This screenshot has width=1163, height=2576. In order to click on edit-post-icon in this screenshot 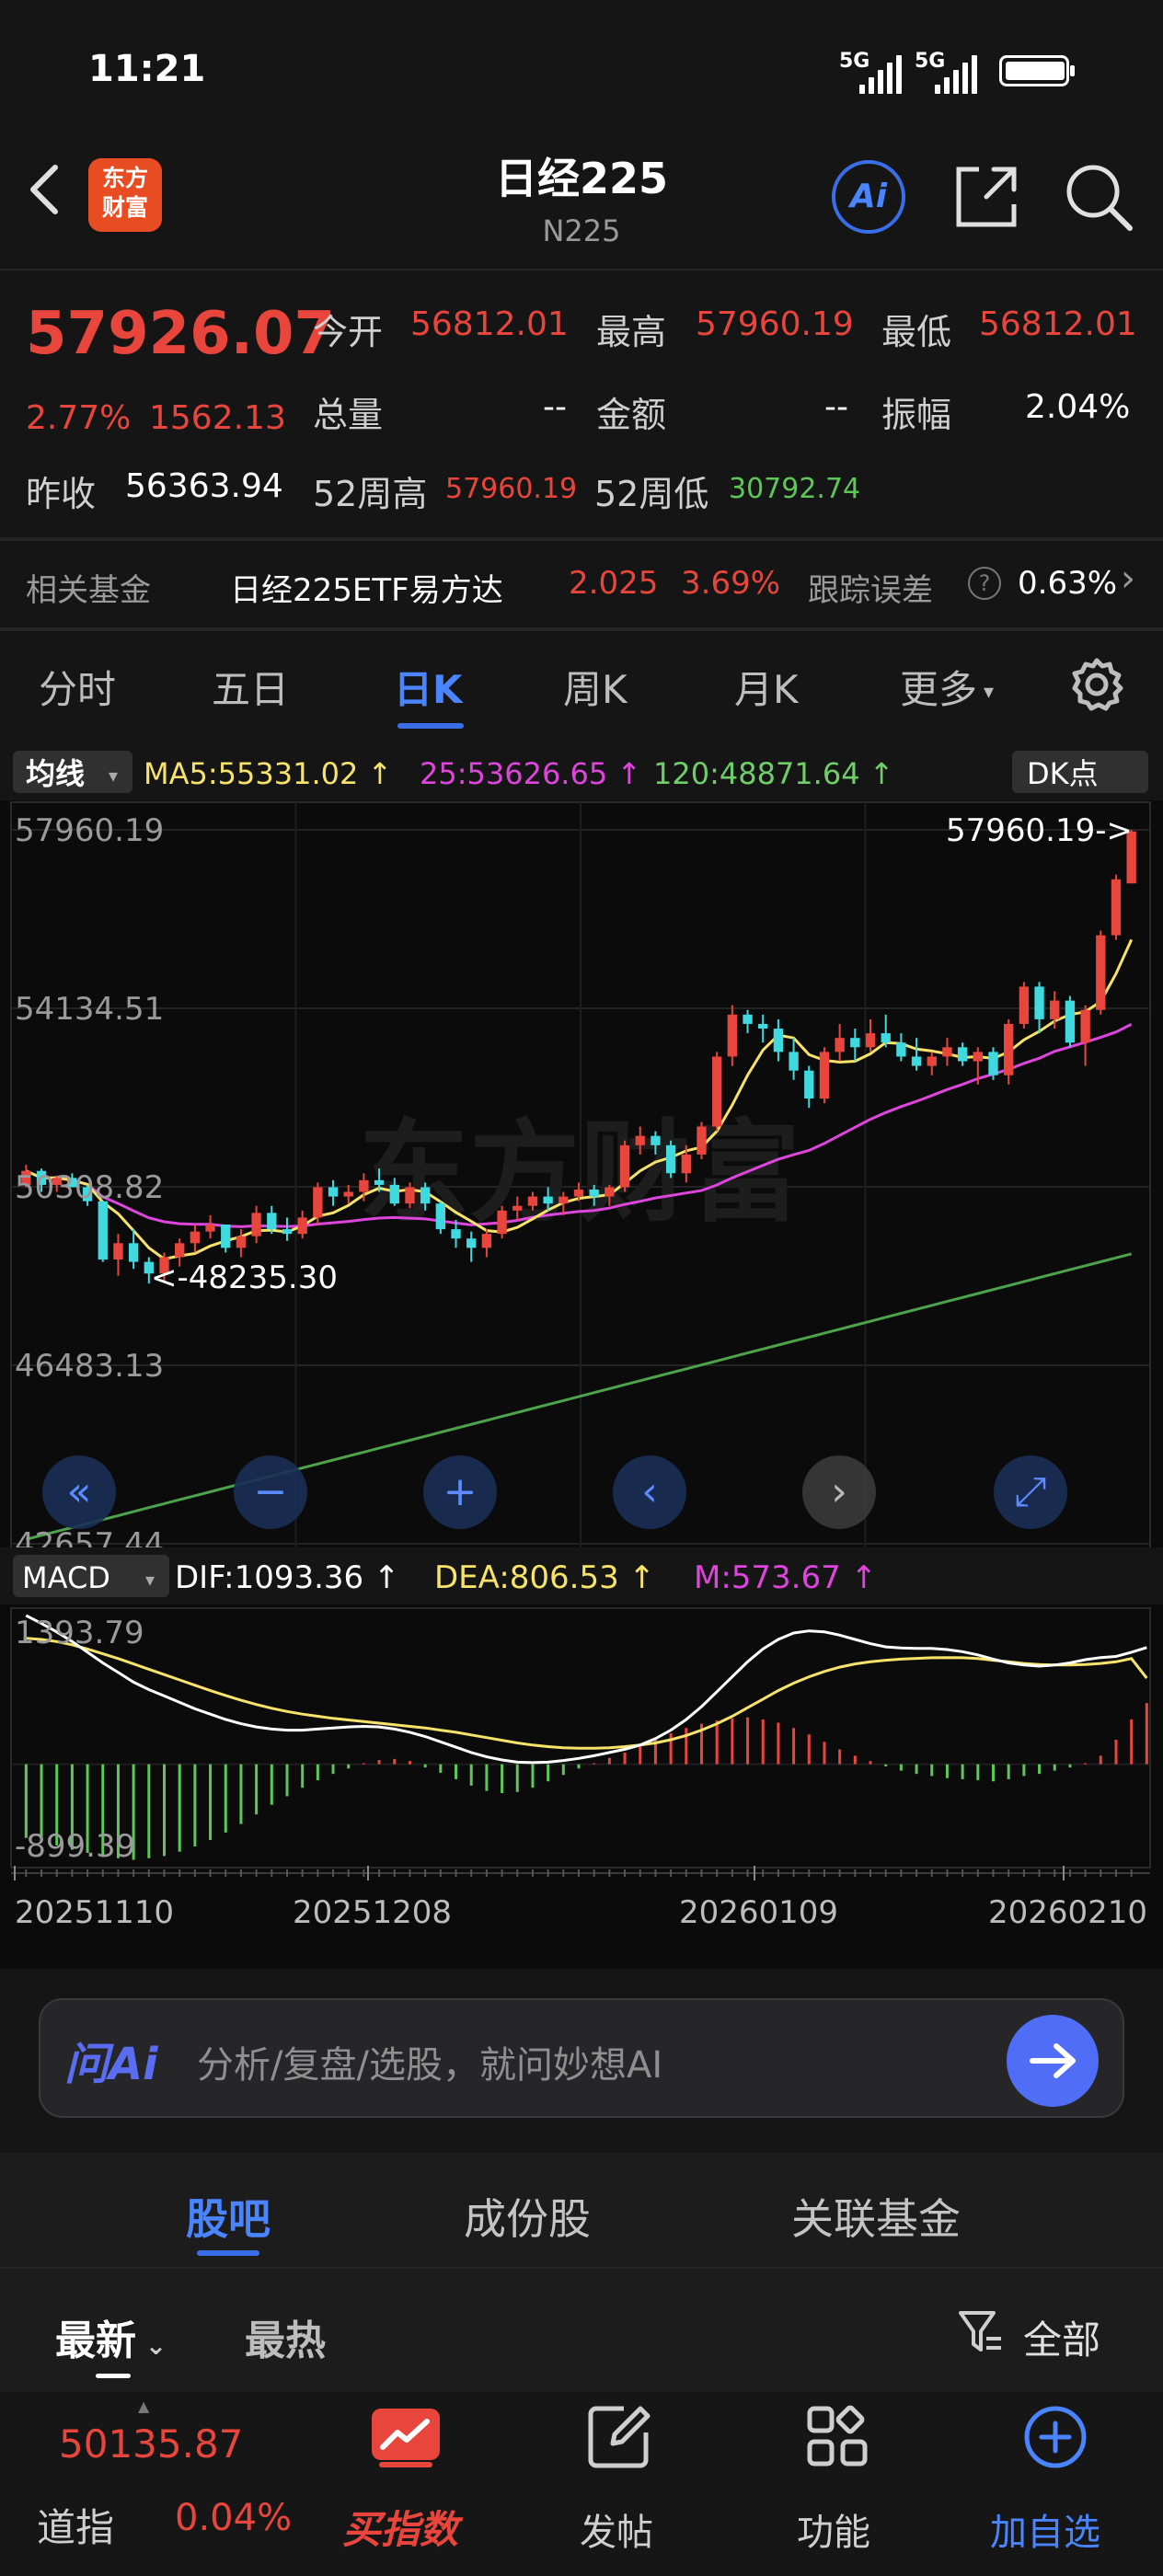, I will do `click(619, 2437)`.